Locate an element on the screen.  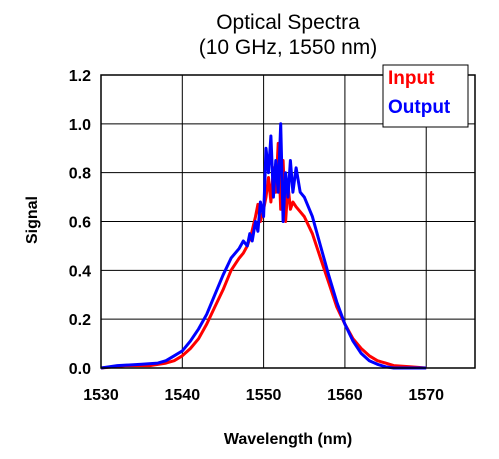
legend-box is located at coordinates (425, 96).